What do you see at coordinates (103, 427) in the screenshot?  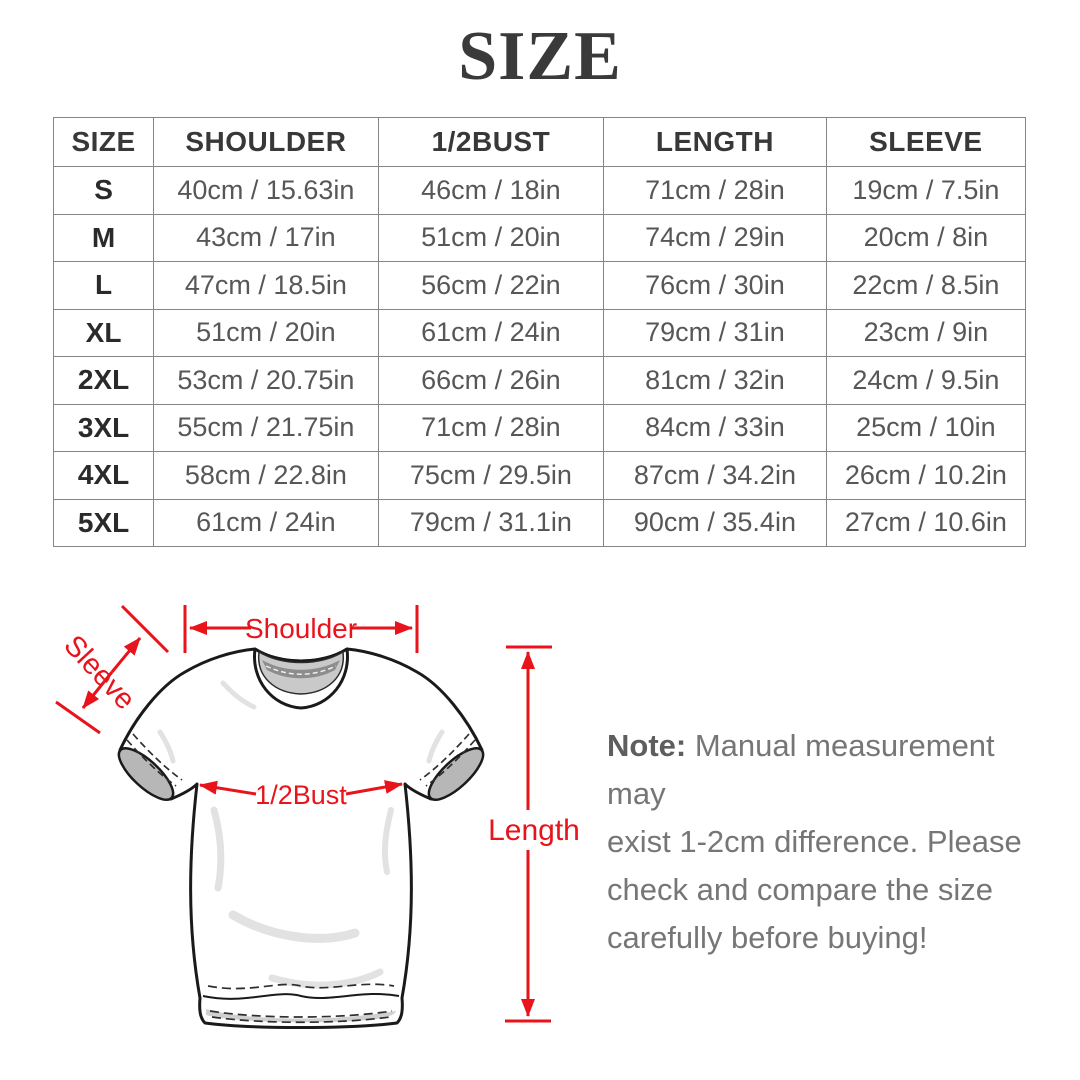 I see `size-cell: 3XL` at bounding box center [103, 427].